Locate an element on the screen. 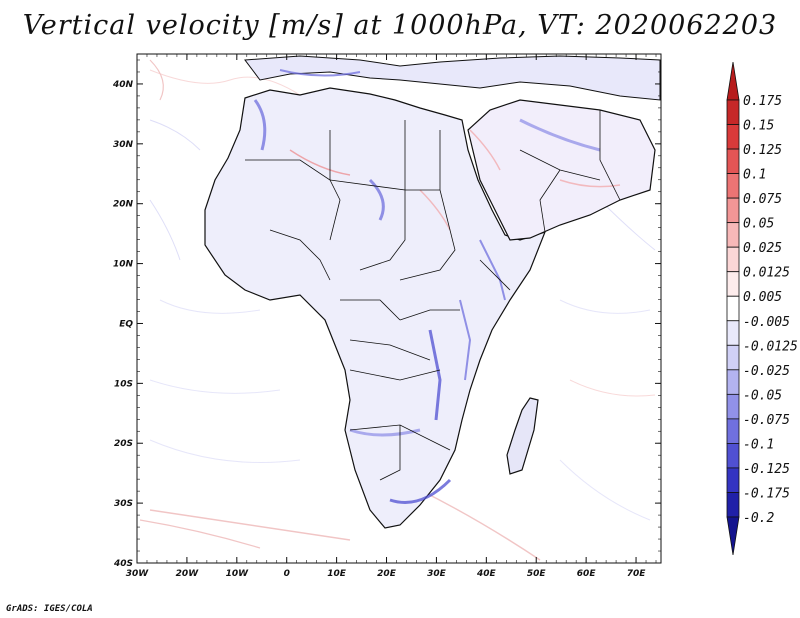  x-tick-label: 10E is located at coordinates (337, 574).